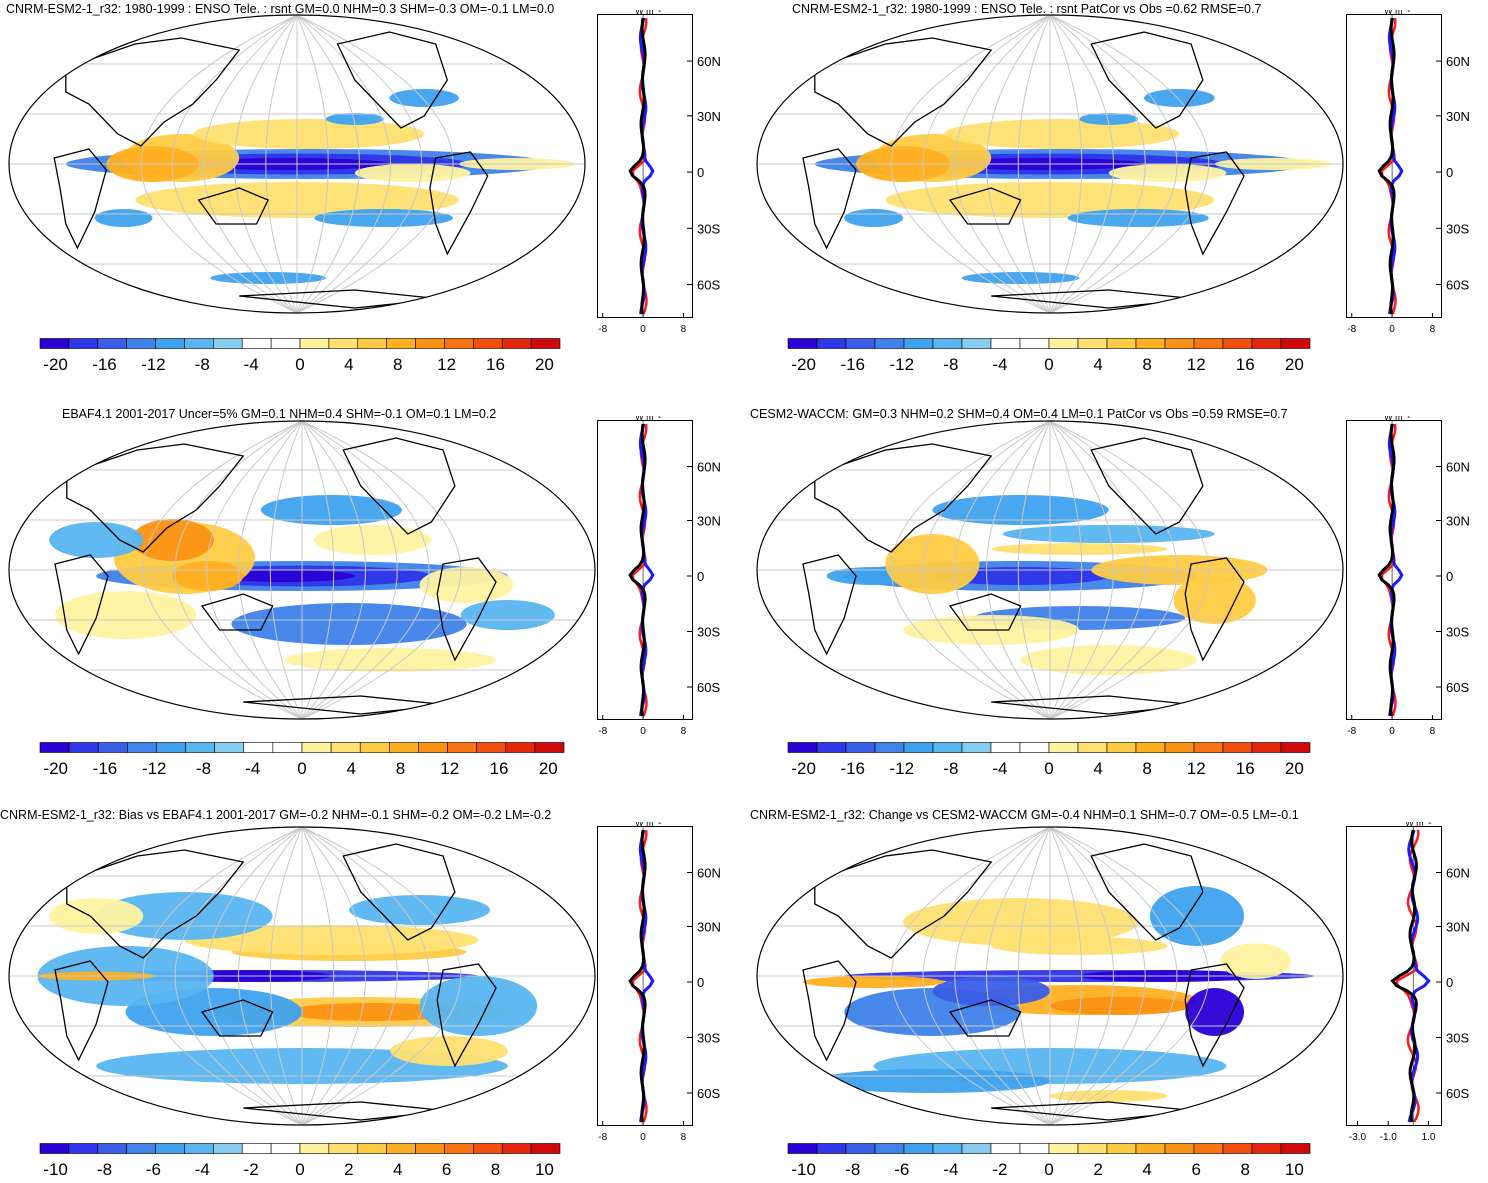 The width and height of the screenshot is (1488, 1183). What do you see at coordinates (1048, 1169) in the screenshot?
I see `colorbar-label: 0` at bounding box center [1048, 1169].